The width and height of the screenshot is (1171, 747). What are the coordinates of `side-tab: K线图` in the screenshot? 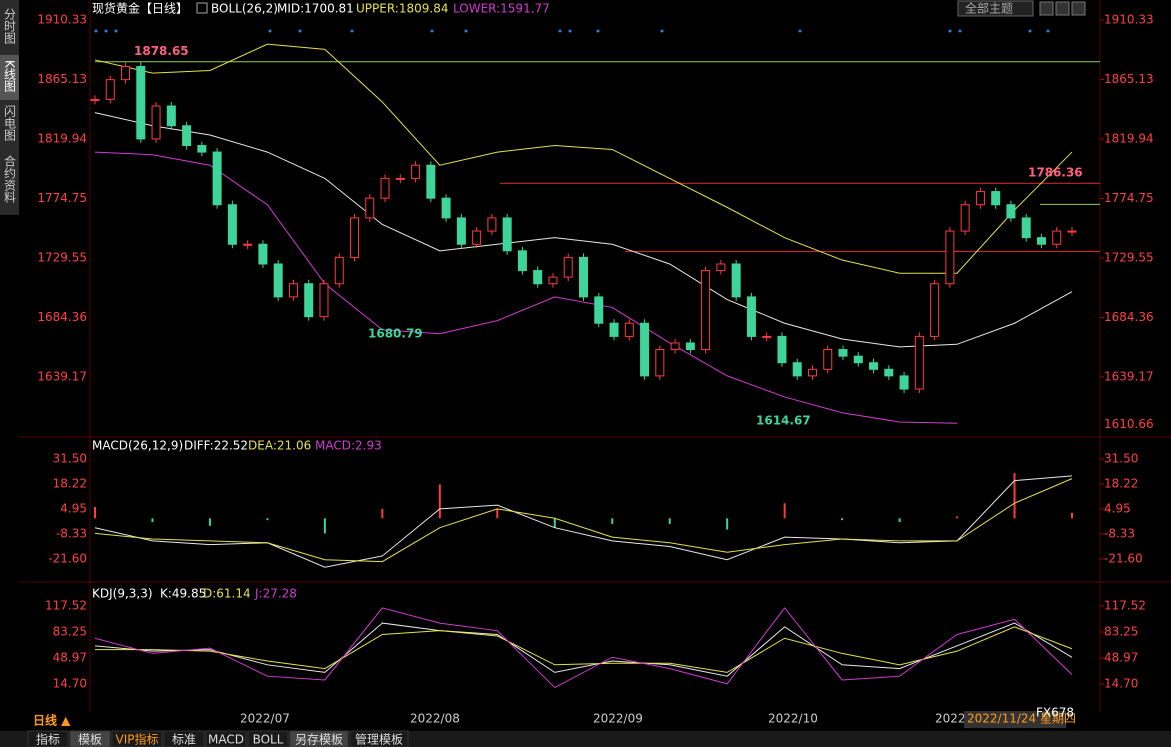 It's located at (10, 76).